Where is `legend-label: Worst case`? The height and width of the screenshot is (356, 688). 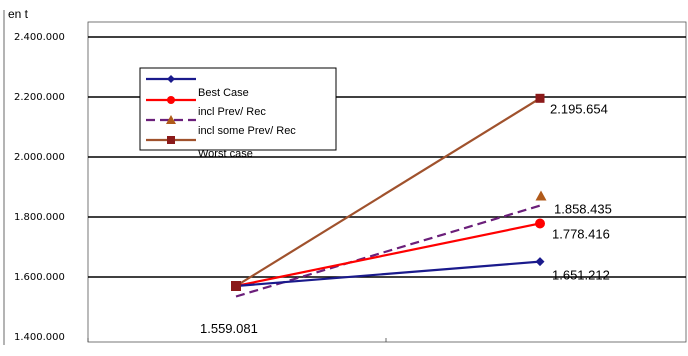 legend-label: Worst case is located at coordinates (225, 154).